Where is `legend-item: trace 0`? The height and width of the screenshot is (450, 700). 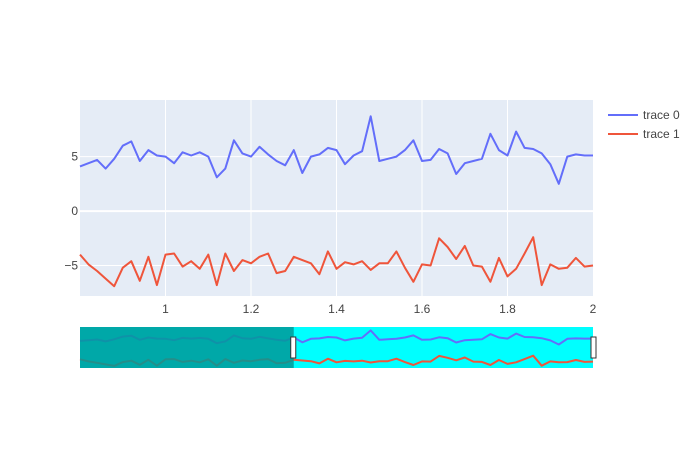
legend-item: trace 0 is located at coordinates (644, 115).